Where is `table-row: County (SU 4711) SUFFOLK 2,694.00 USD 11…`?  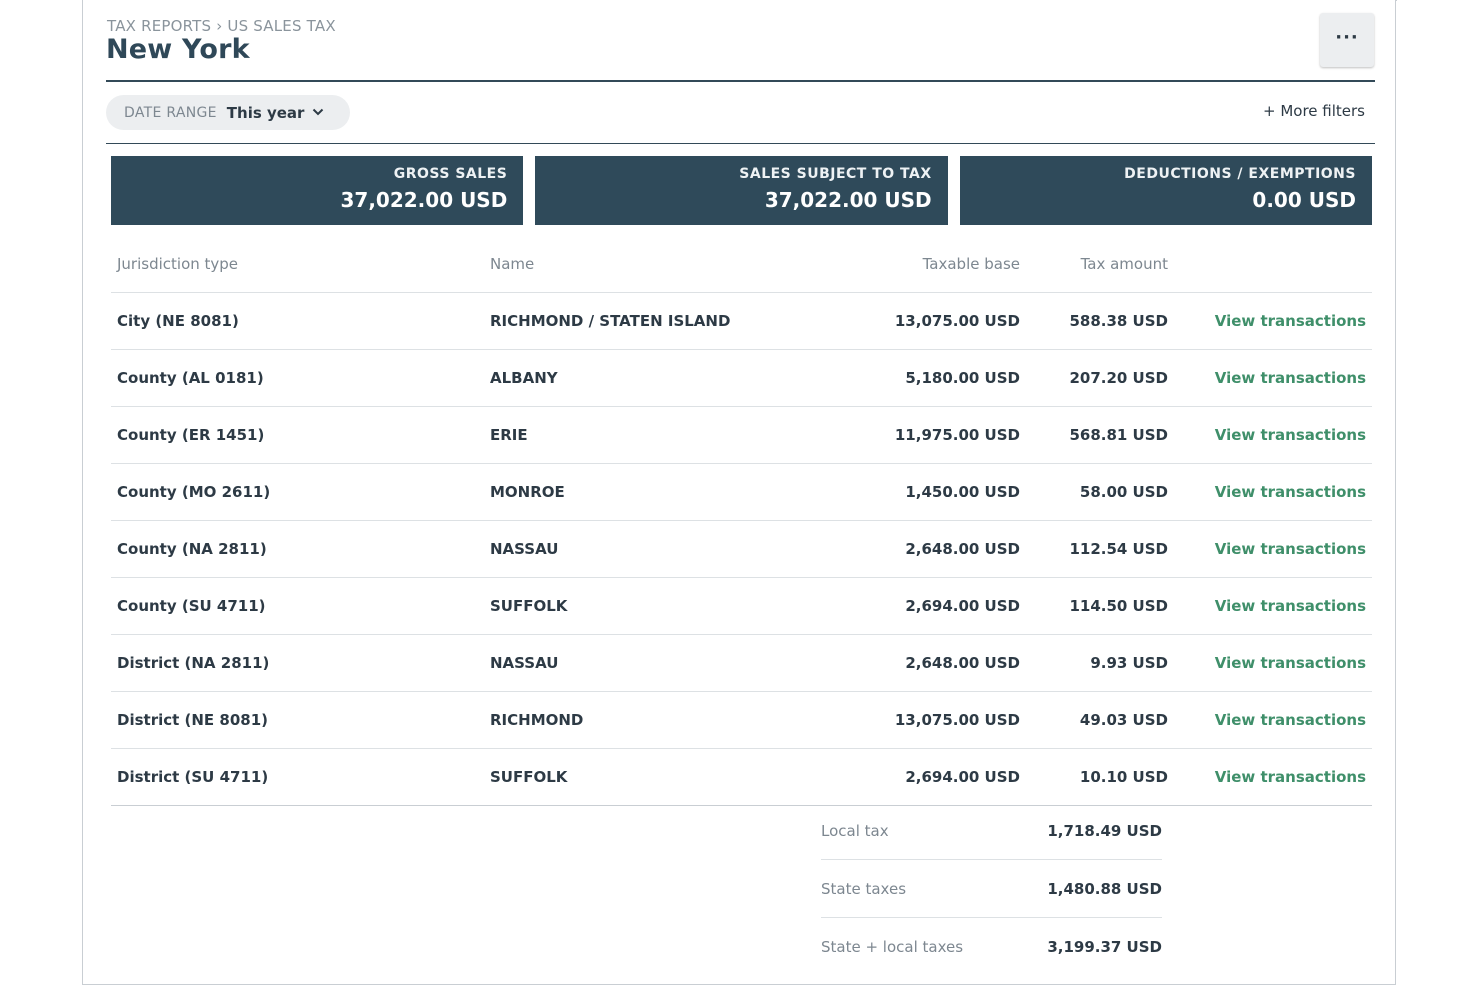
table-row: County (SU 4711) SUFFOLK 2,694.00 USD 11… is located at coordinates (741, 606).